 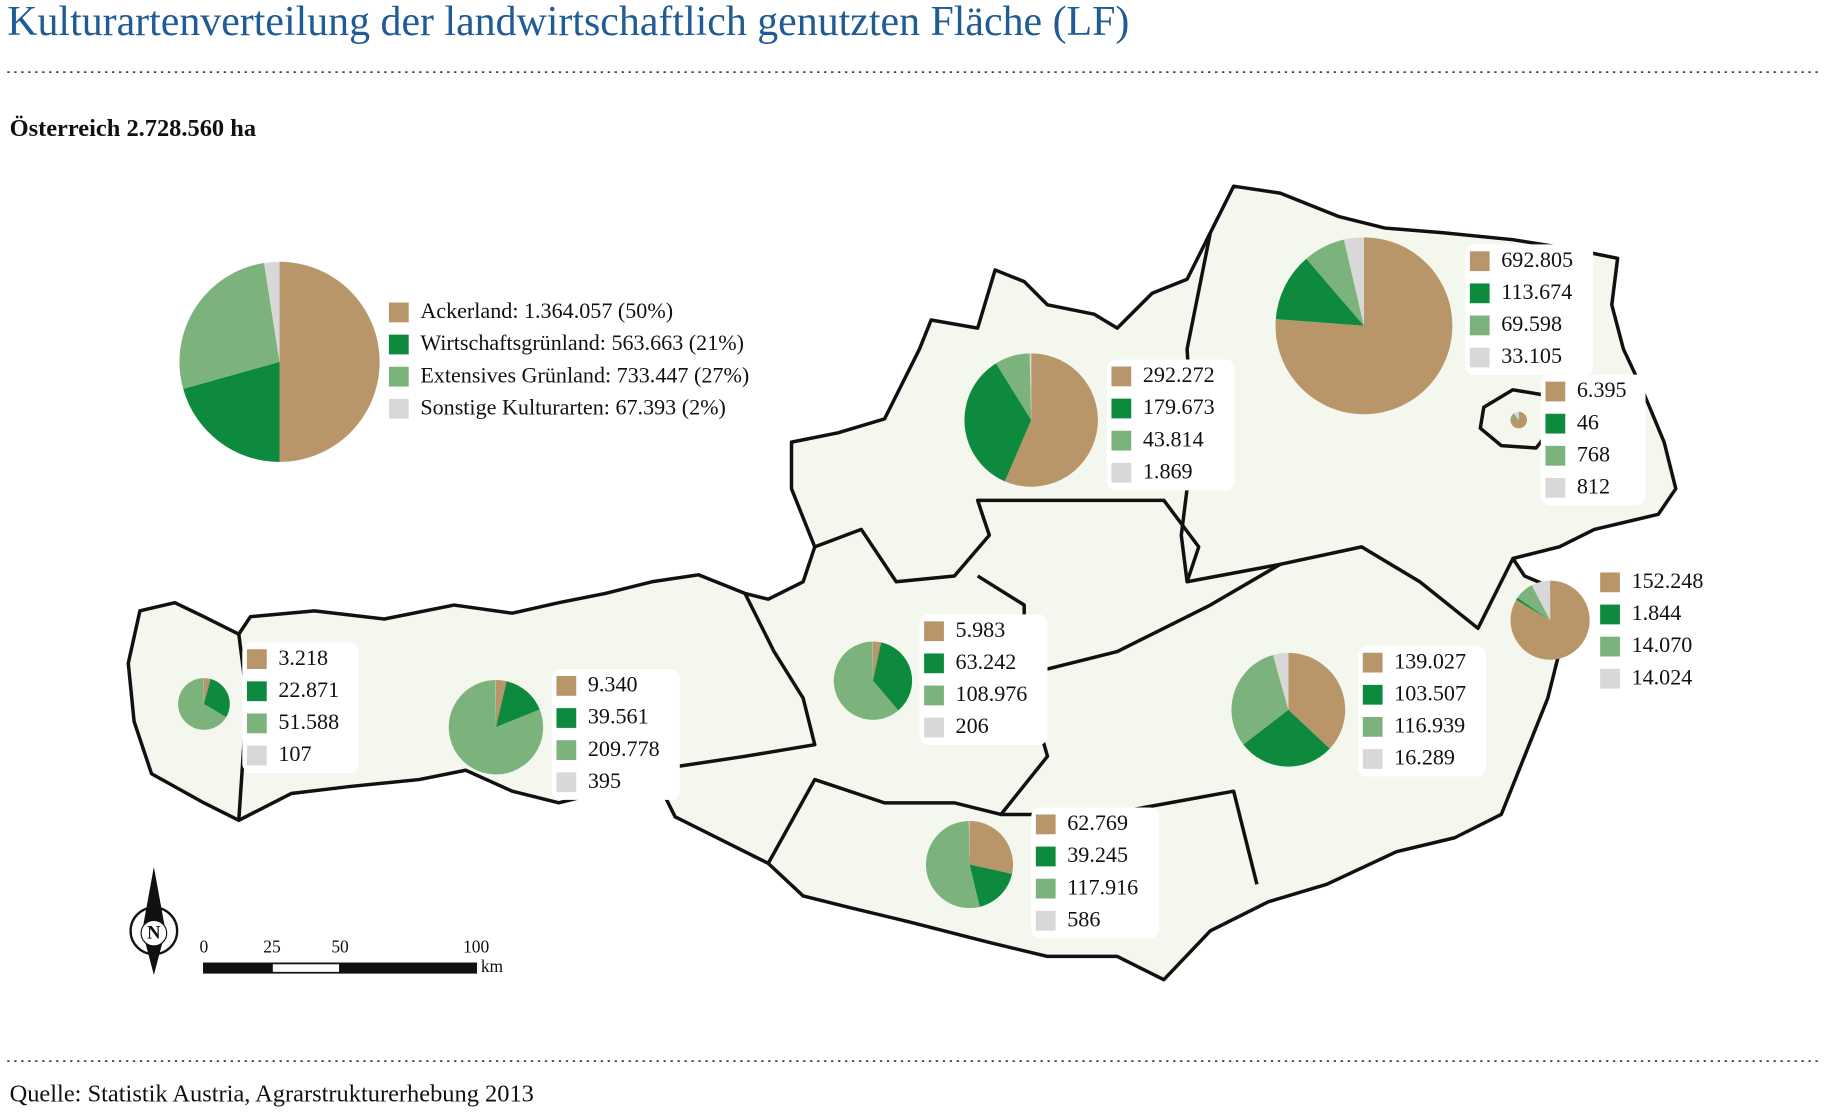 I want to click on legend-label: 43.814, so click(x=1173, y=438).